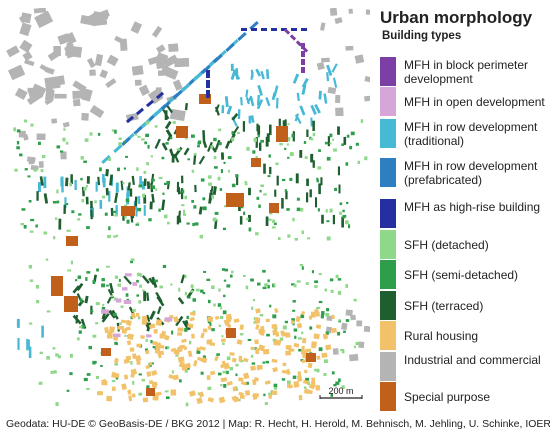 Image resolution: width=550 pixels, height=439 pixels. What do you see at coordinates (441, 336) in the screenshot?
I see `legend-label: Rural housing` at bounding box center [441, 336].